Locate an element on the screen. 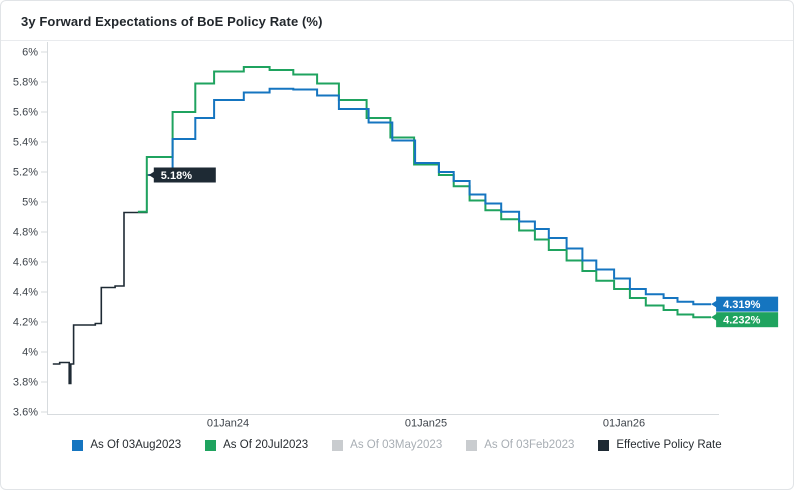  legend-label: As Of 03Feb2023 is located at coordinates (529, 445).